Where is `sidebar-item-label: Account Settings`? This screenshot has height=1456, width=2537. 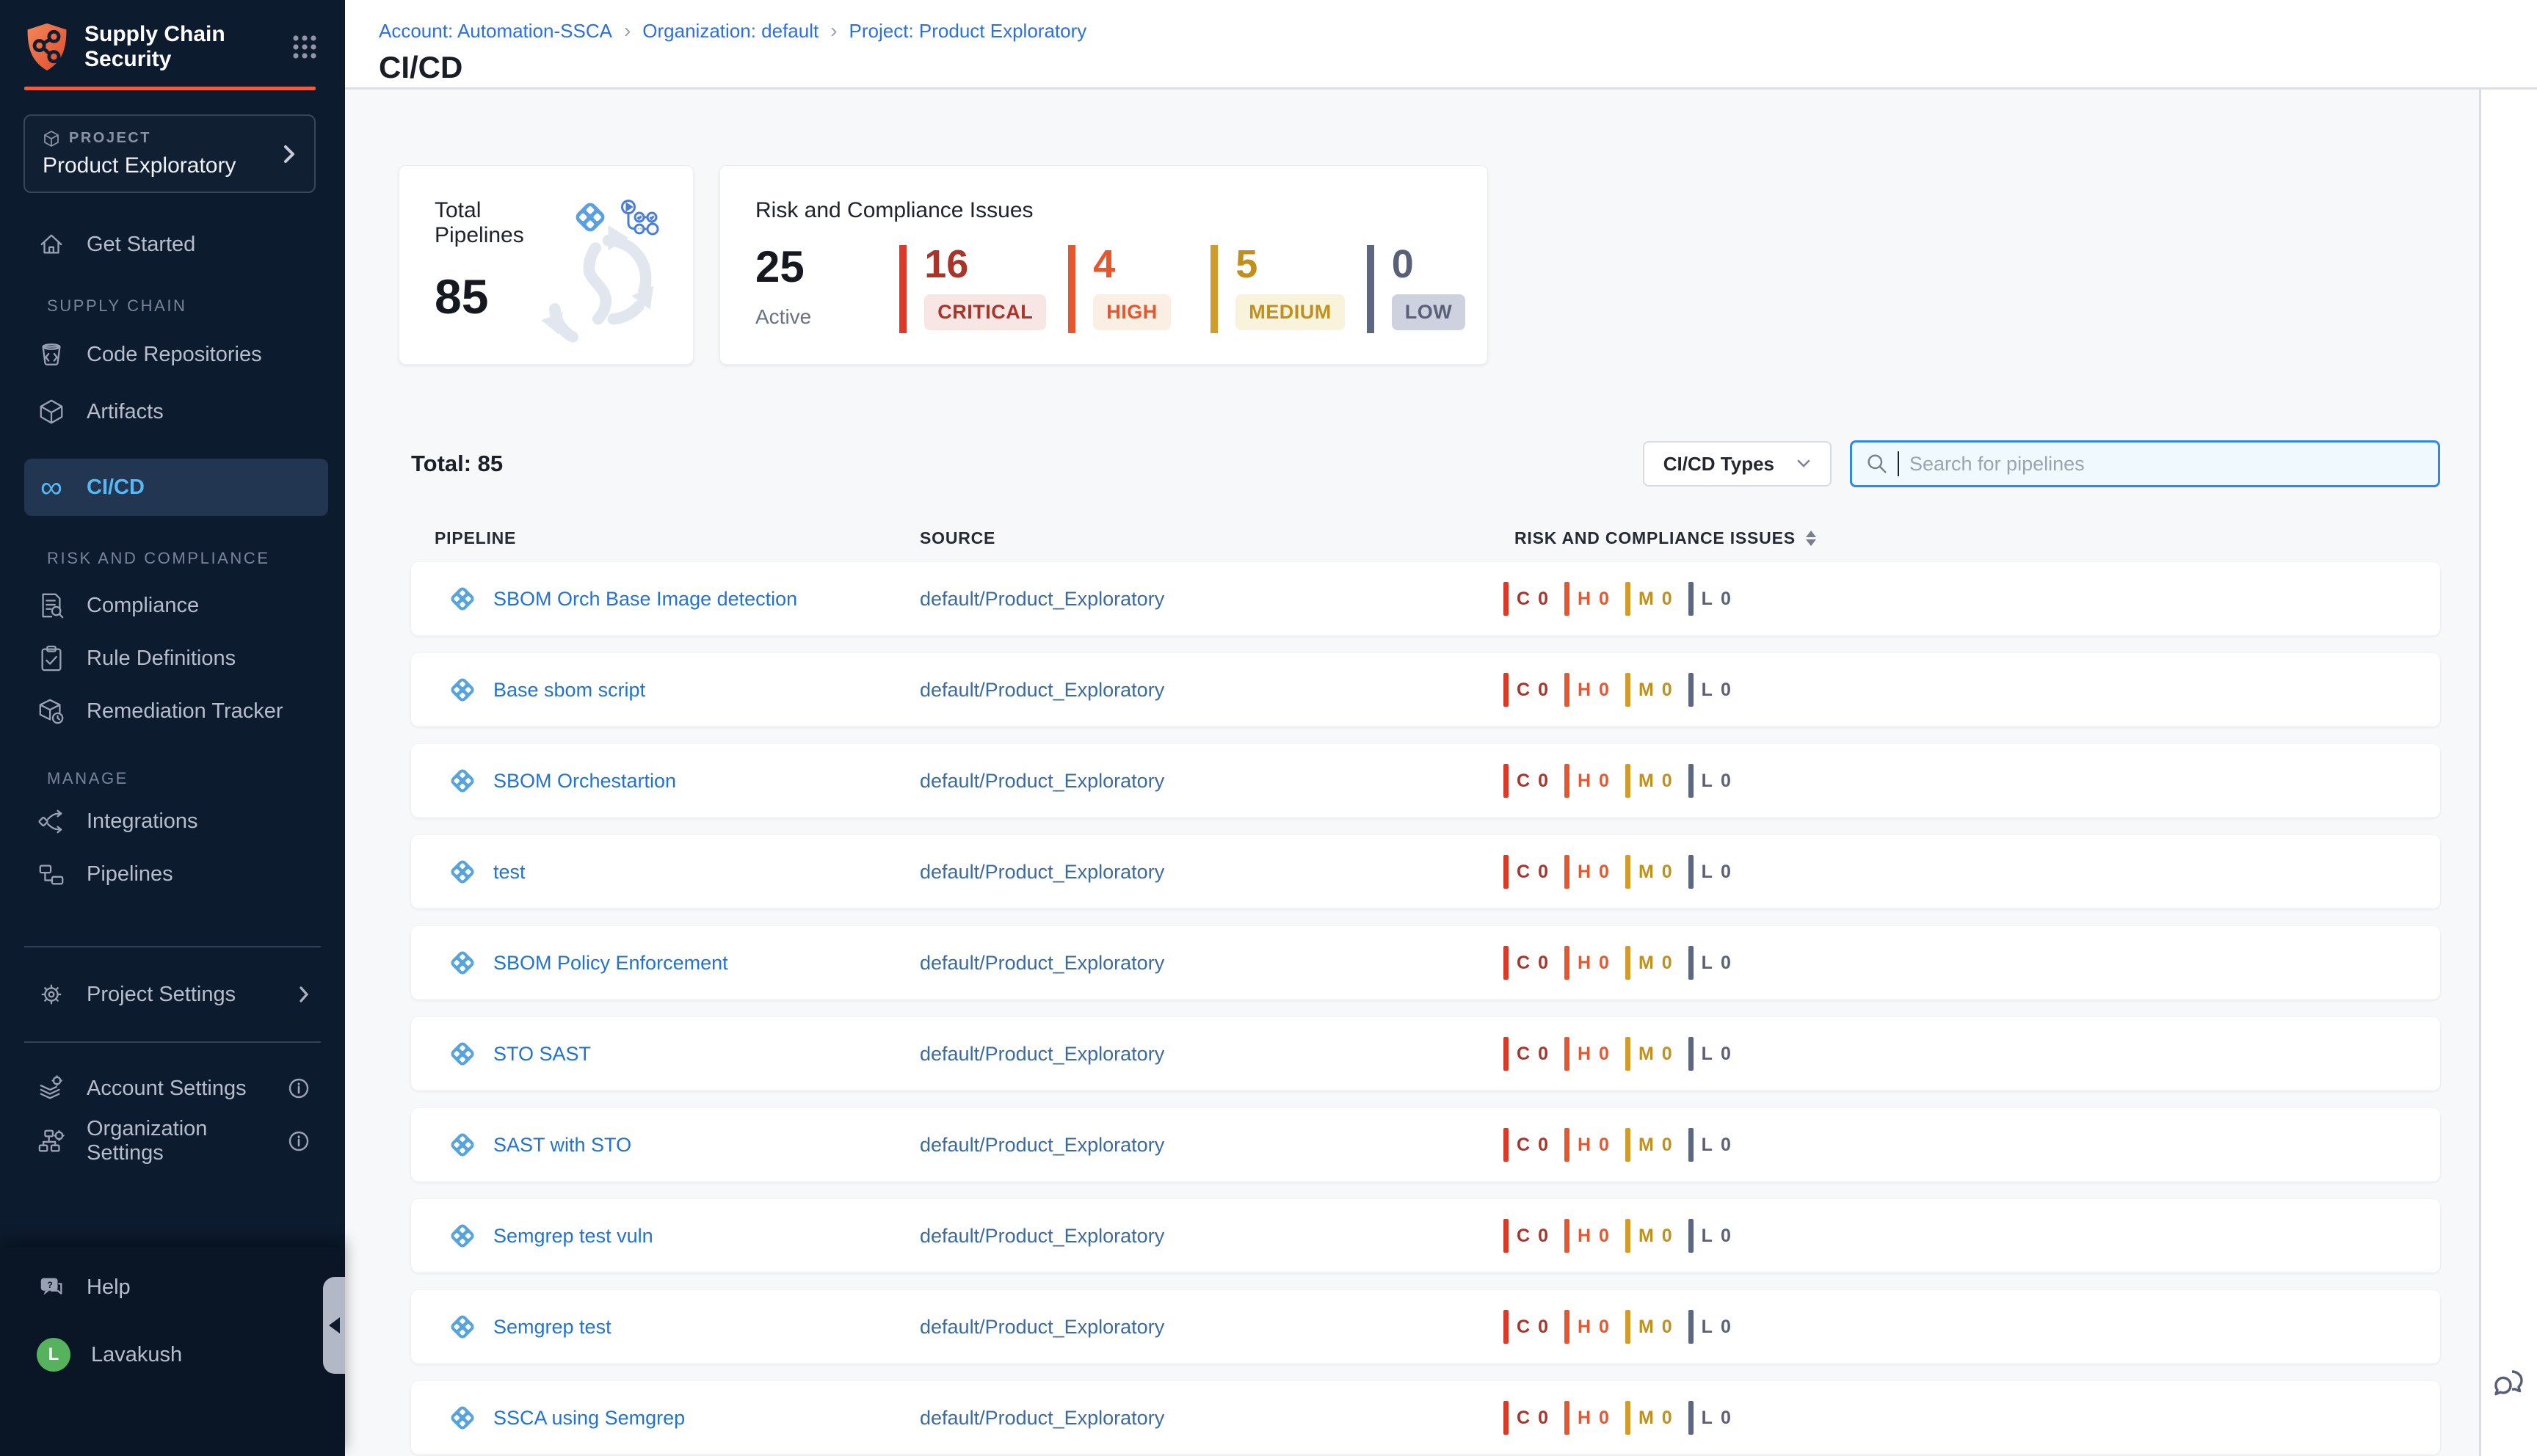
sidebar-item-label: Account Settings is located at coordinates (167, 1088).